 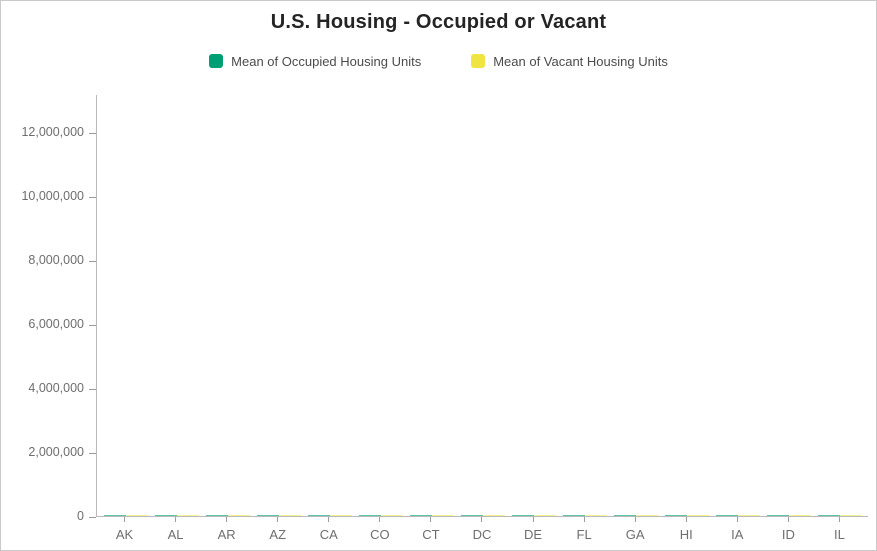 I want to click on x-label-CT: CT, so click(x=431, y=534).